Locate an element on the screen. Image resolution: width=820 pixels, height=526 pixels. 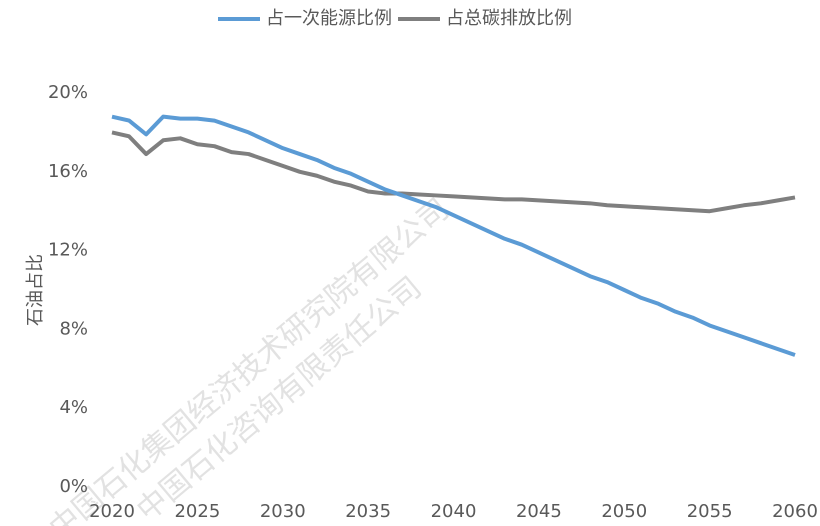
y-tick-label: 8% is located at coordinates (73, 328).